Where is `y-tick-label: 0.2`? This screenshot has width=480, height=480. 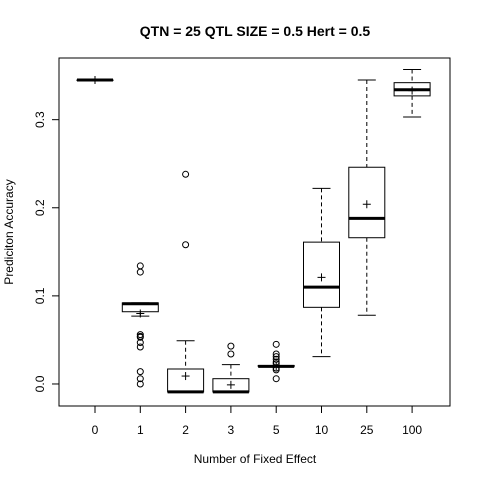
y-tick-label: 0.2 is located at coordinates (40, 207).